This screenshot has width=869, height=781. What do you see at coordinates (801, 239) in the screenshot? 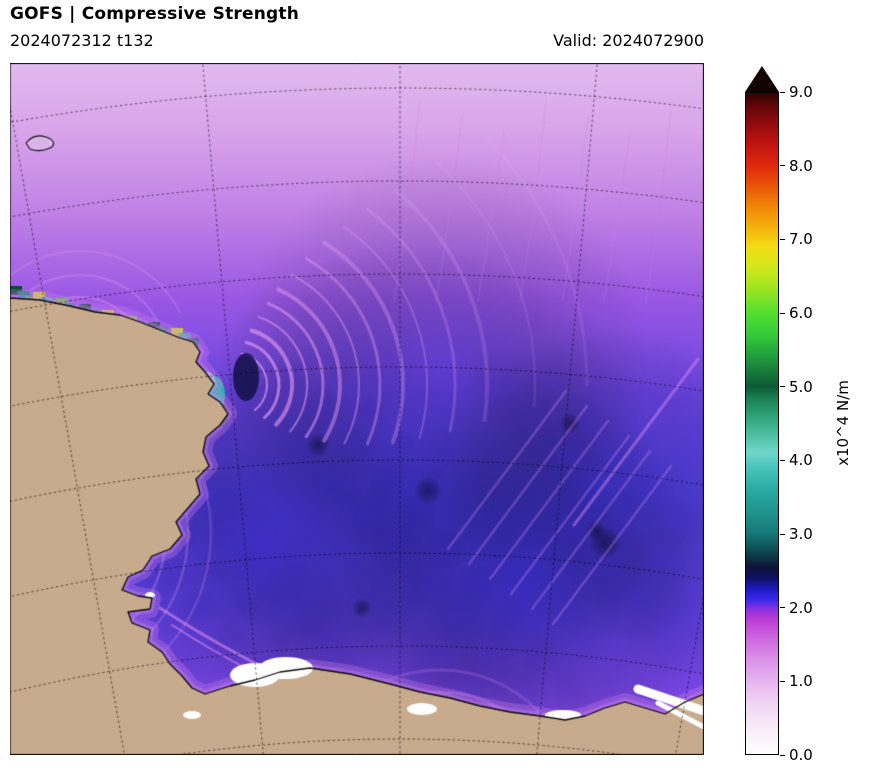
I see `colorbar-tick-label: 7.0` at bounding box center [801, 239].